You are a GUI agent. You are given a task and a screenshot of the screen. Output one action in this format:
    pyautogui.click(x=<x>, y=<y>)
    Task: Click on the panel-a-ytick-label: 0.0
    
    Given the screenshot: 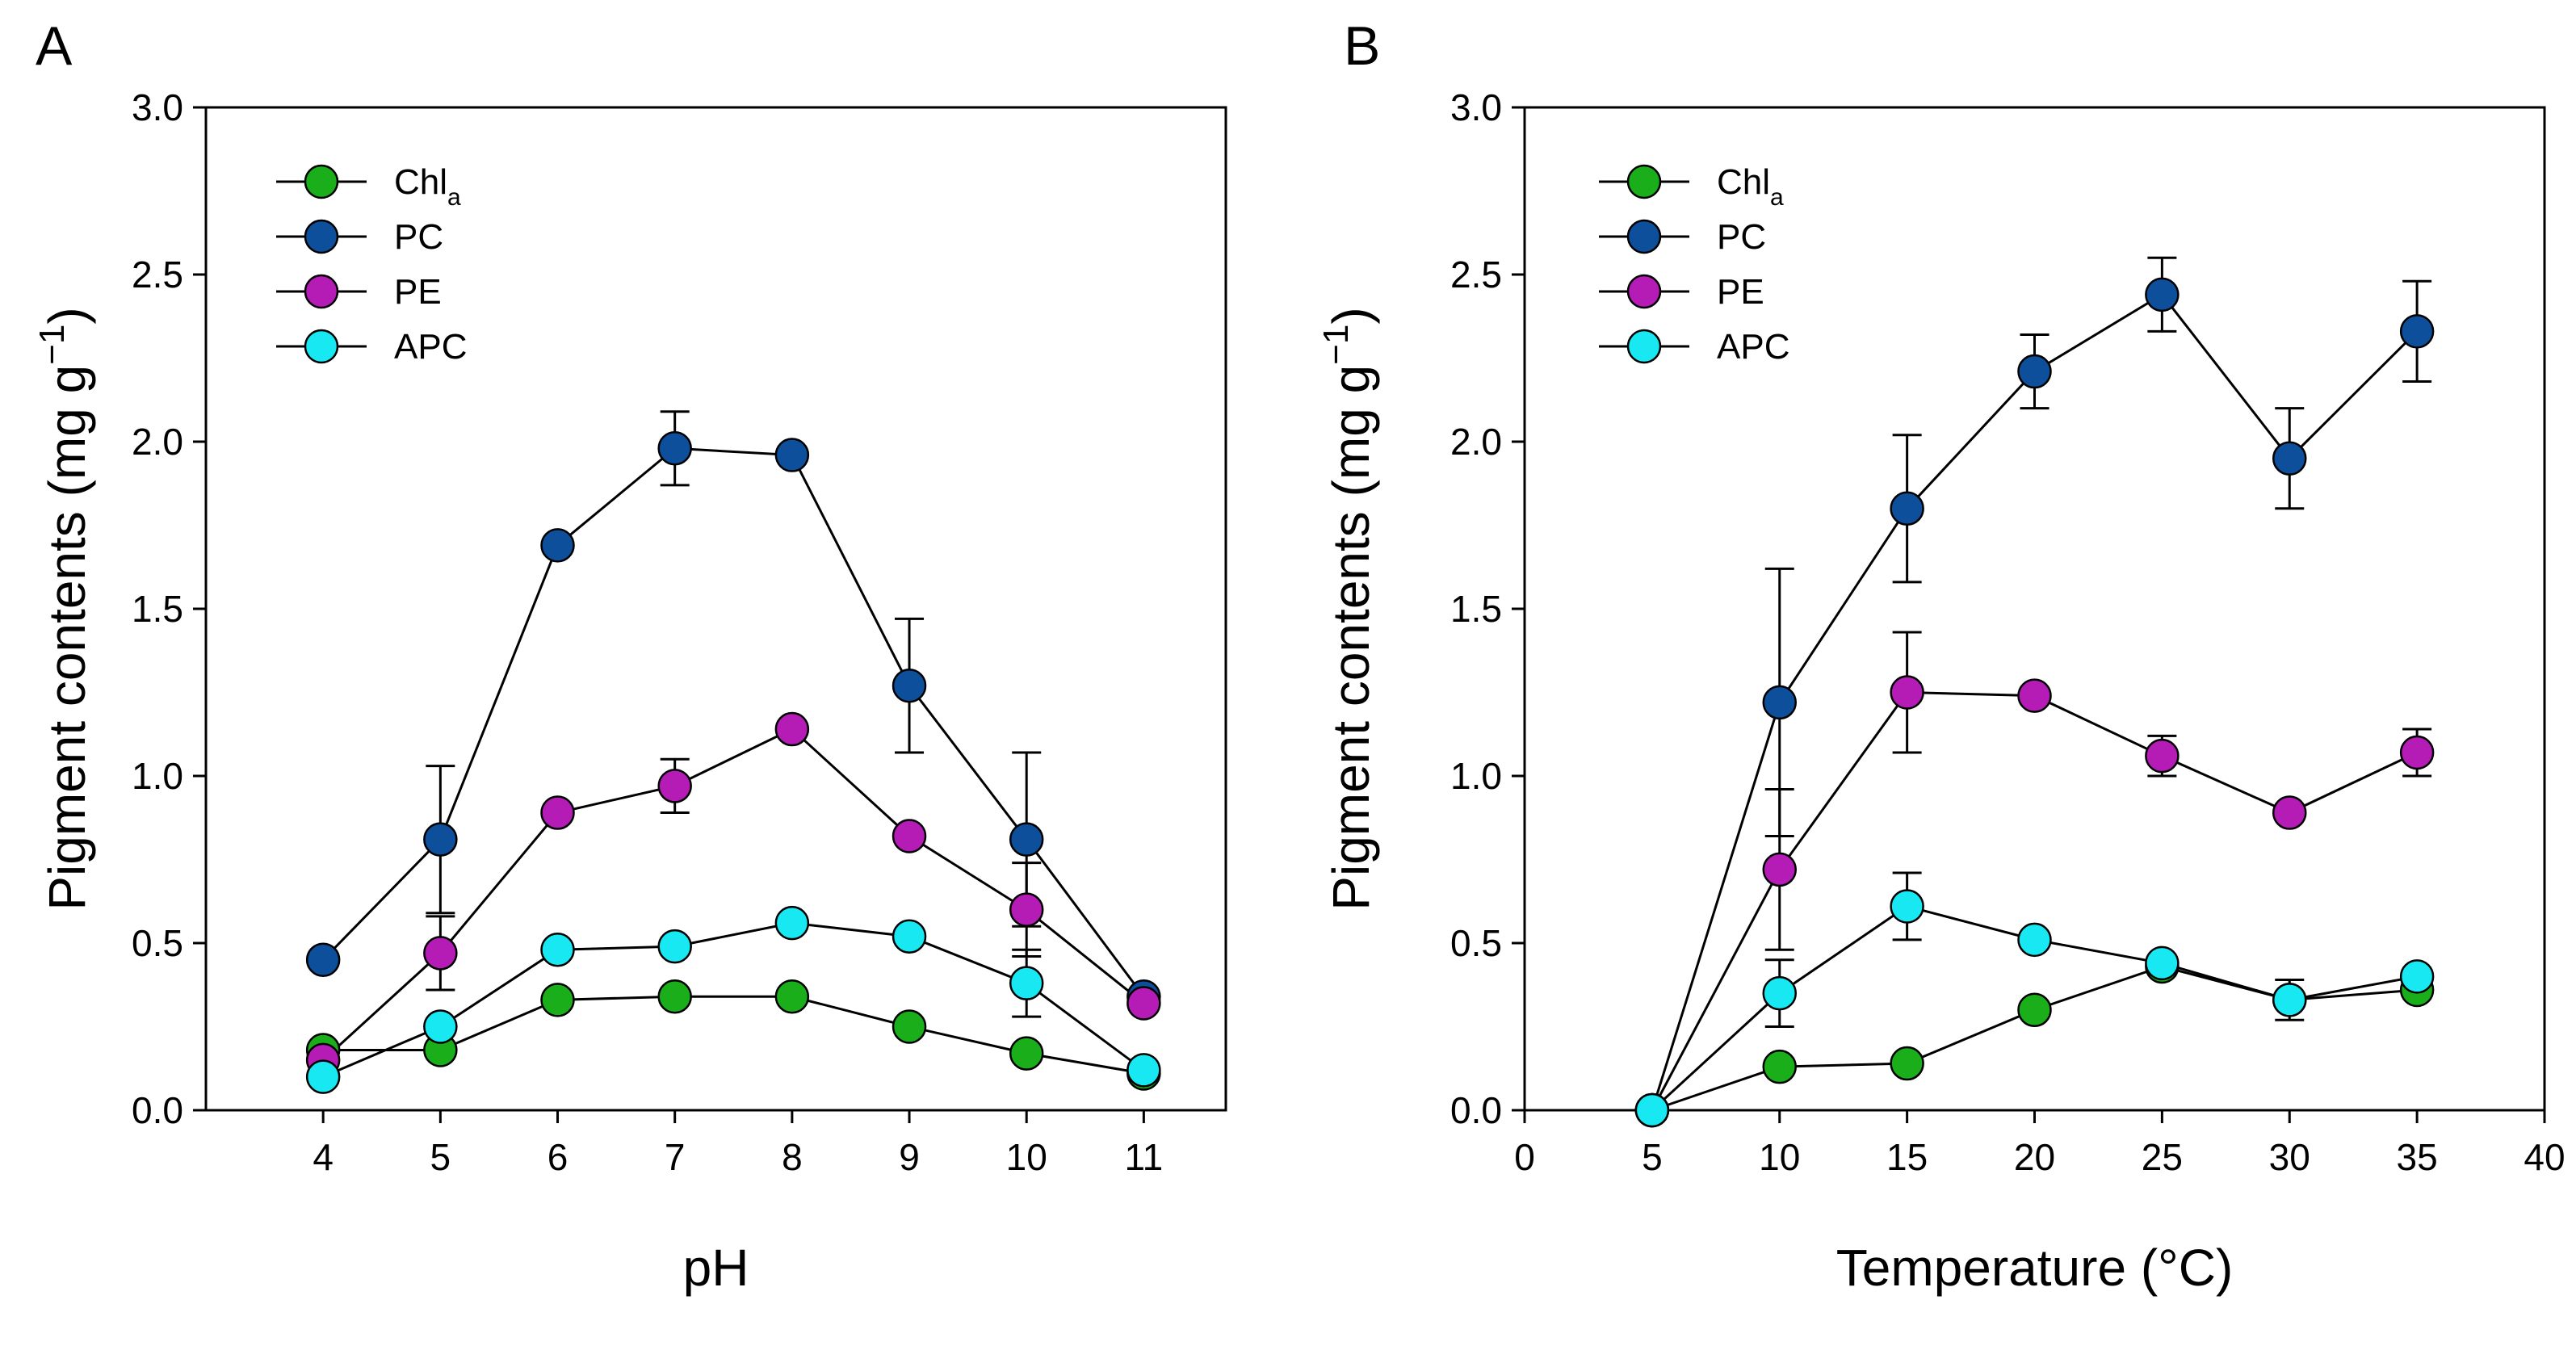 What is the action you would take?
    pyautogui.click(x=157, y=1110)
    